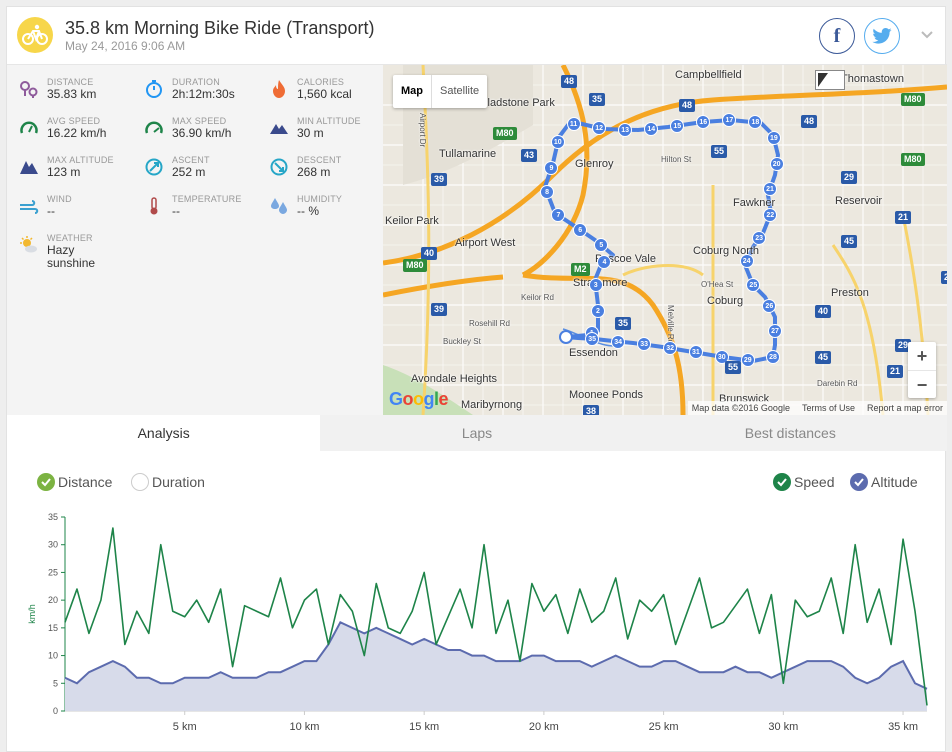 This screenshot has width=952, height=752. Describe the element at coordinates (279, 206) in the screenshot. I see `humidity-icon` at that location.